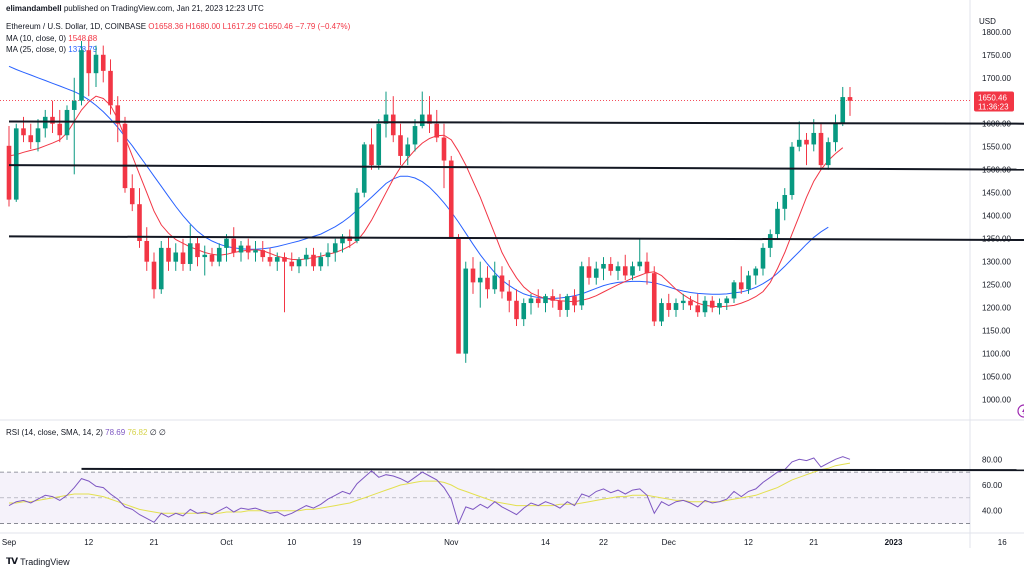 The image size is (1024, 572). I want to click on time-tick-label: Dec, so click(669, 542).